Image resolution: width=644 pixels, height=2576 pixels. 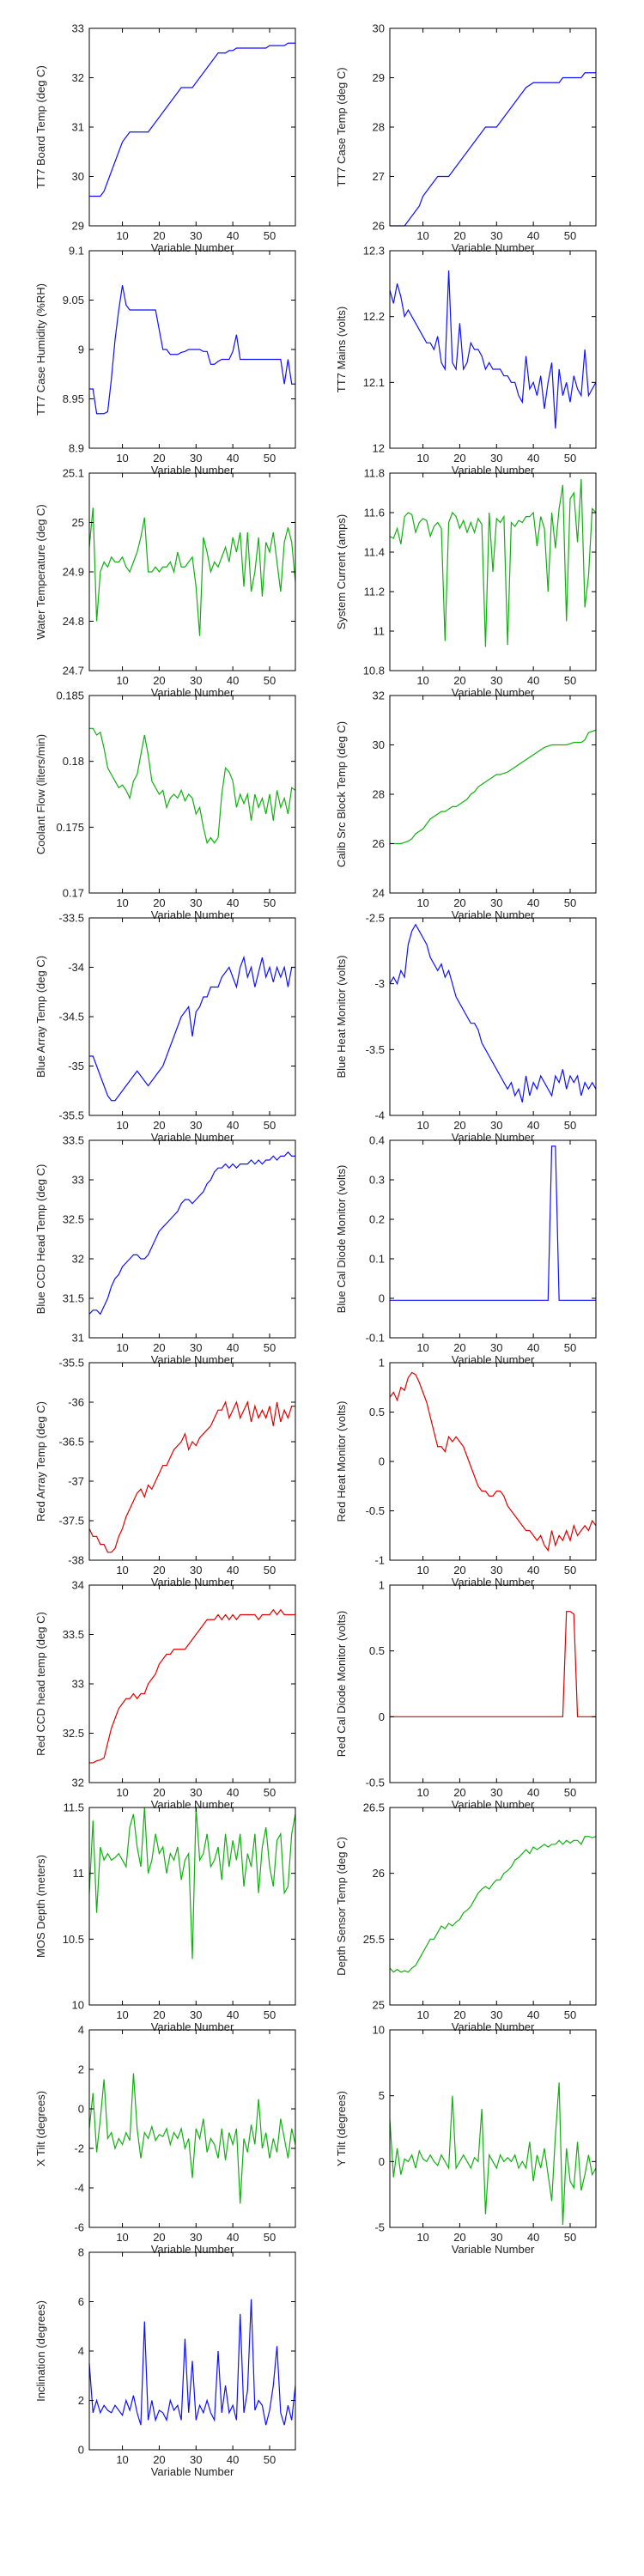 What do you see at coordinates (375, 592) in the screenshot?
I see `chart-6-y-tick-label: 11.2` at bounding box center [375, 592].